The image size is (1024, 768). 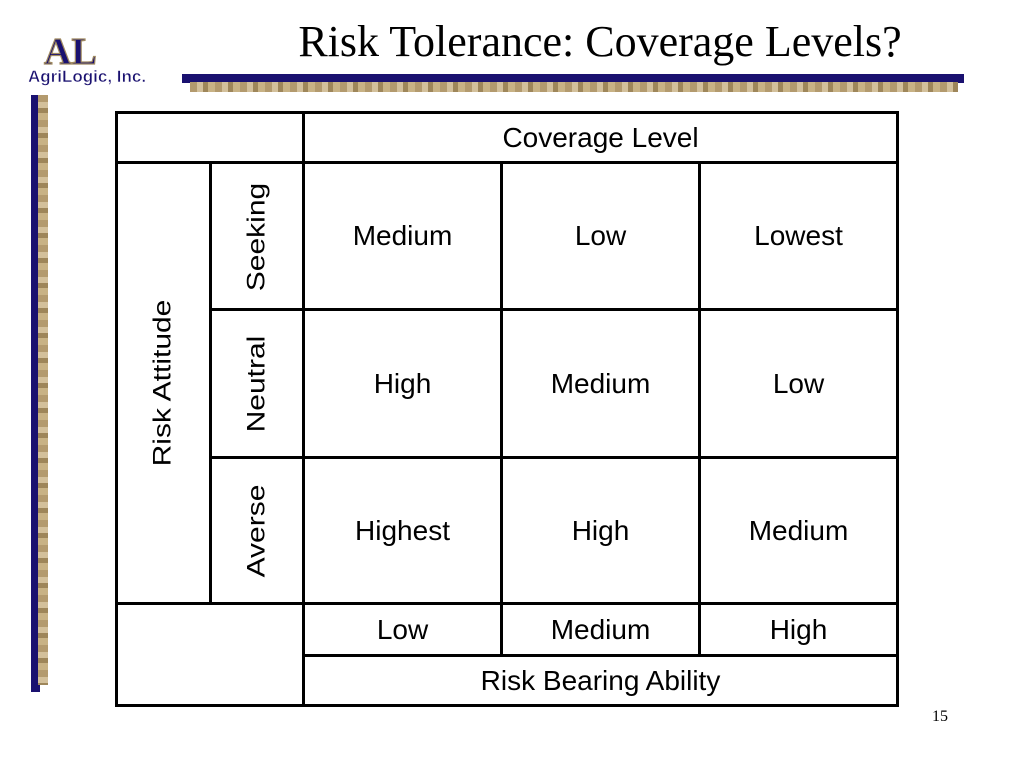 I want to click on risk-attitude-header: Risk Attitude, so click(x=163, y=383).